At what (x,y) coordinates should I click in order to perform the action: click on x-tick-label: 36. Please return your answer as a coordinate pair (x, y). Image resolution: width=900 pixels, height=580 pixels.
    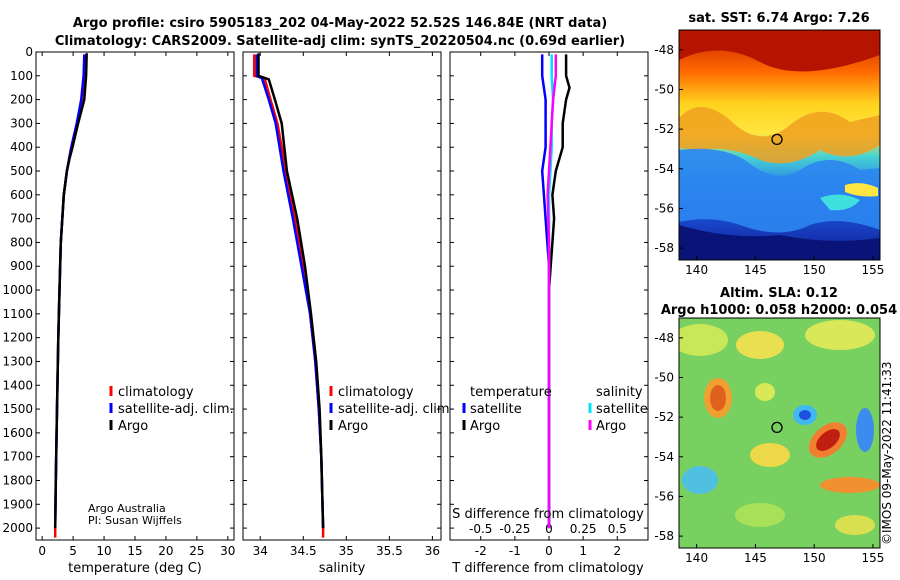
    Looking at the image, I should click on (432, 551).